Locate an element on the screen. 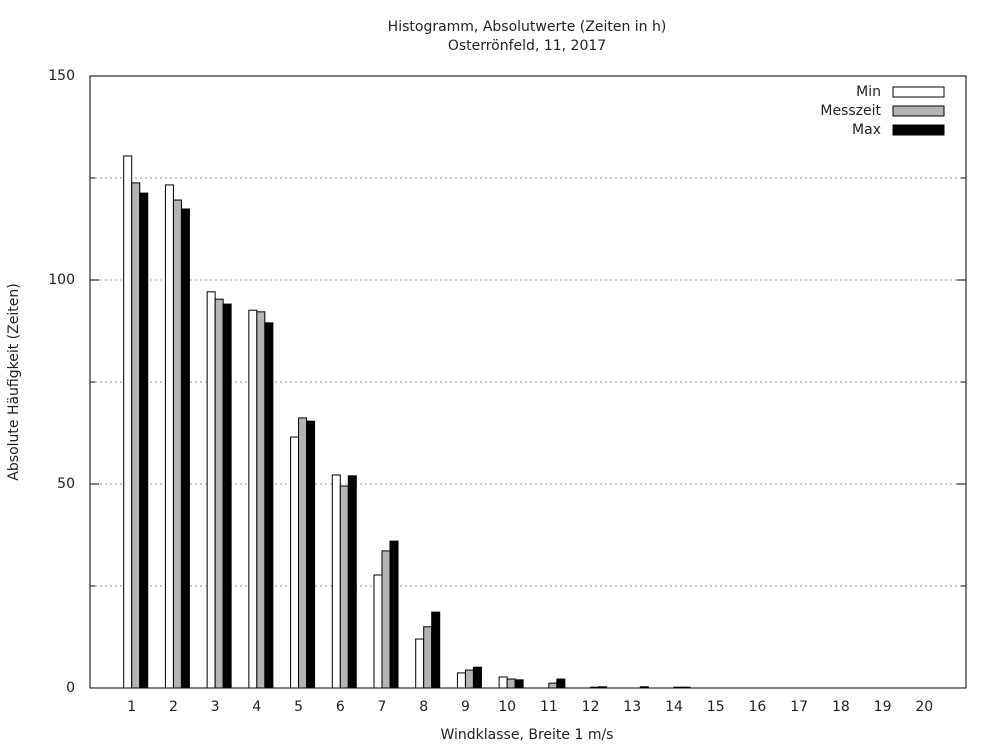 Image resolution: width=1000 pixels, height=754 pixels. x-tick-label: 8 is located at coordinates (423, 707).